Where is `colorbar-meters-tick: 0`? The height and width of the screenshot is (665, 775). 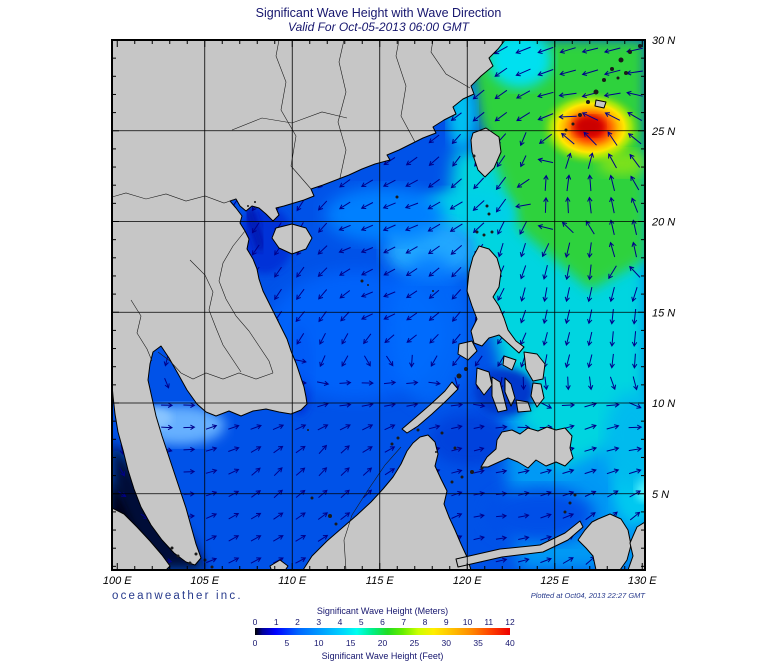
colorbar-meters-tick: 0 is located at coordinates (255, 622).